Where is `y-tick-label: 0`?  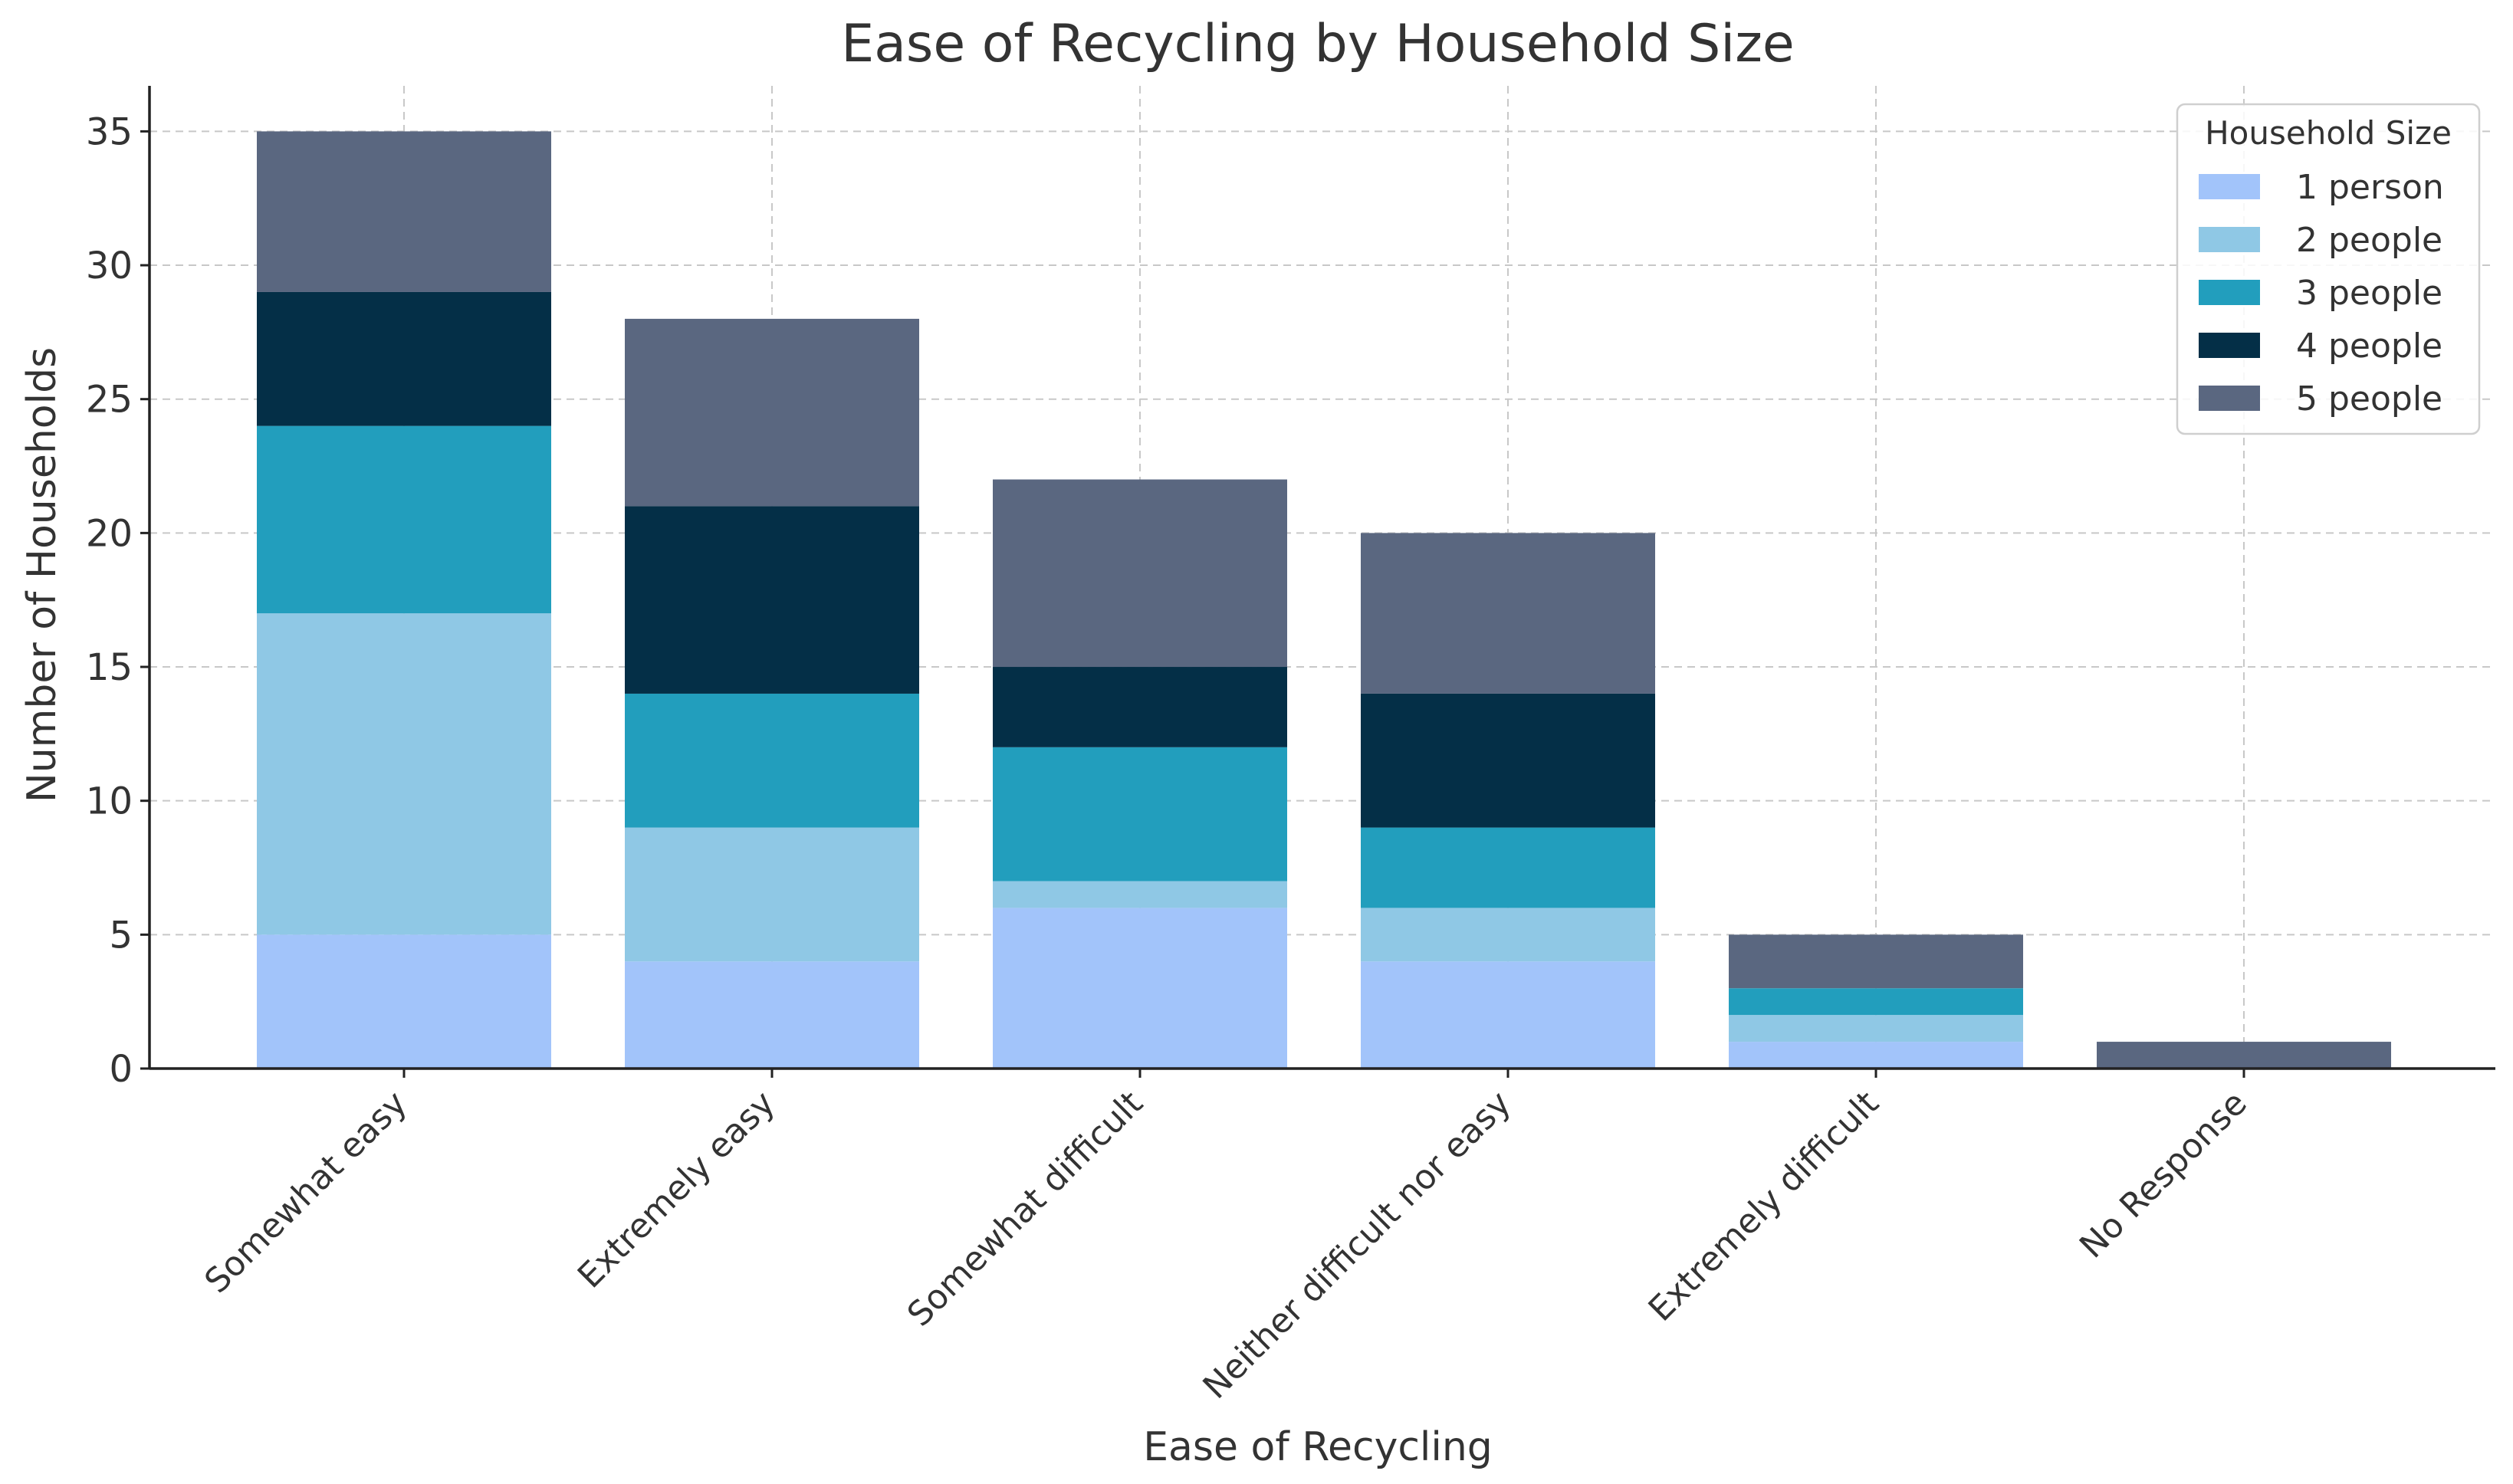 y-tick-label: 0 is located at coordinates (121, 1069).